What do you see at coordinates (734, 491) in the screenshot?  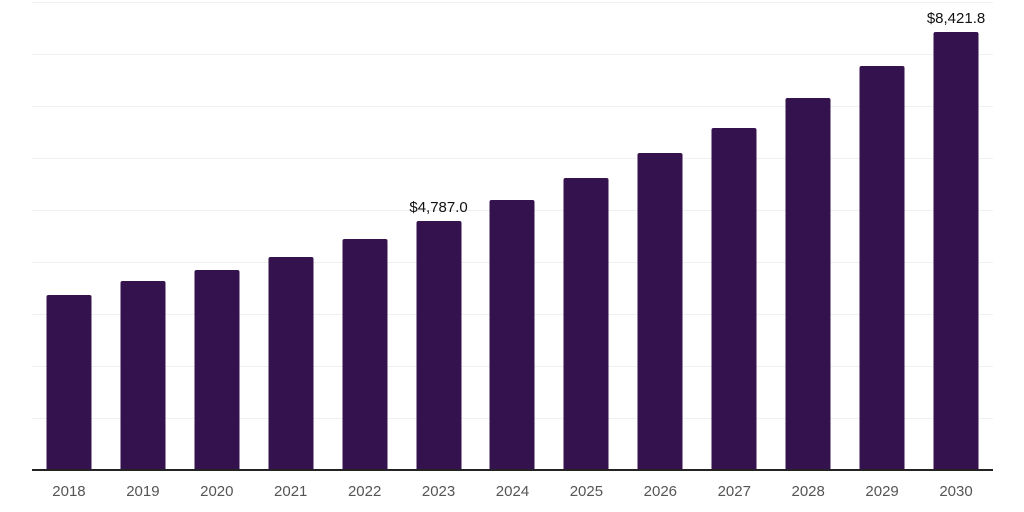 I see `x-tick-label-2027: 2027` at bounding box center [734, 491].